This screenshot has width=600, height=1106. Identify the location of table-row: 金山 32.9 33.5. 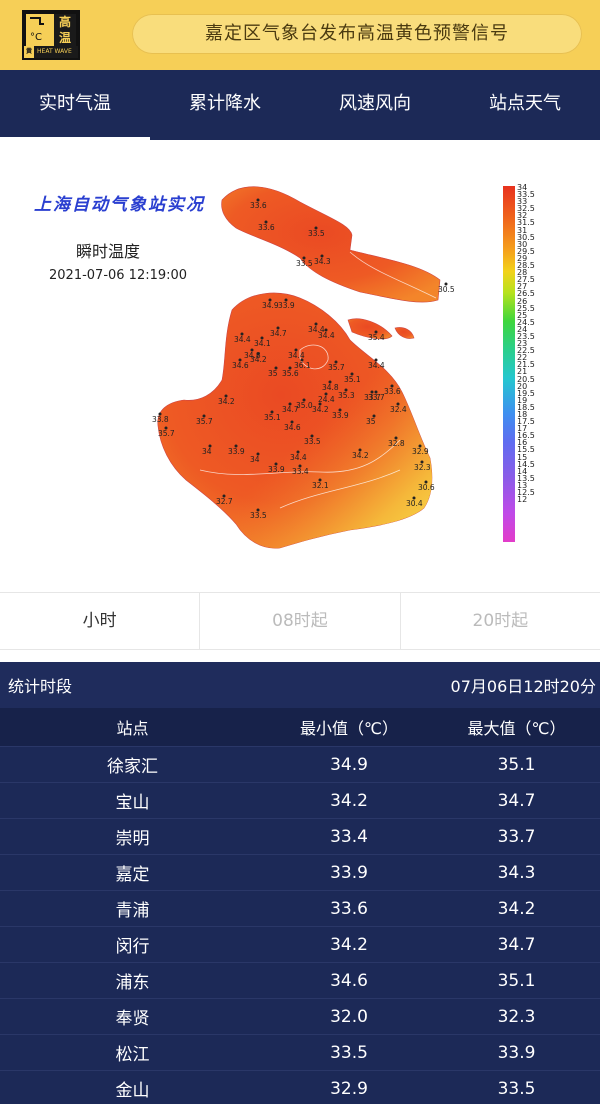
(300, 1088).